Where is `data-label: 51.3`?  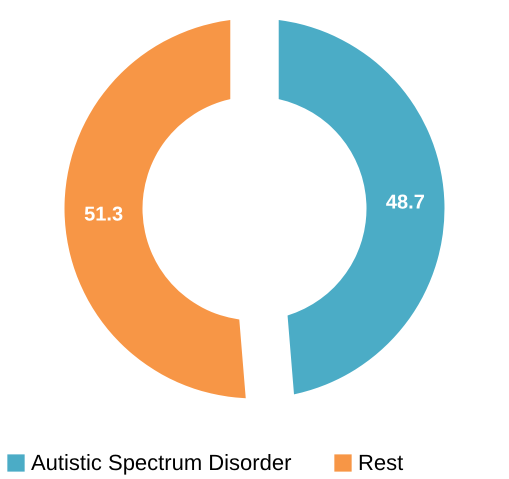
data-label: 51.3 is located at coordinates (104, 215).